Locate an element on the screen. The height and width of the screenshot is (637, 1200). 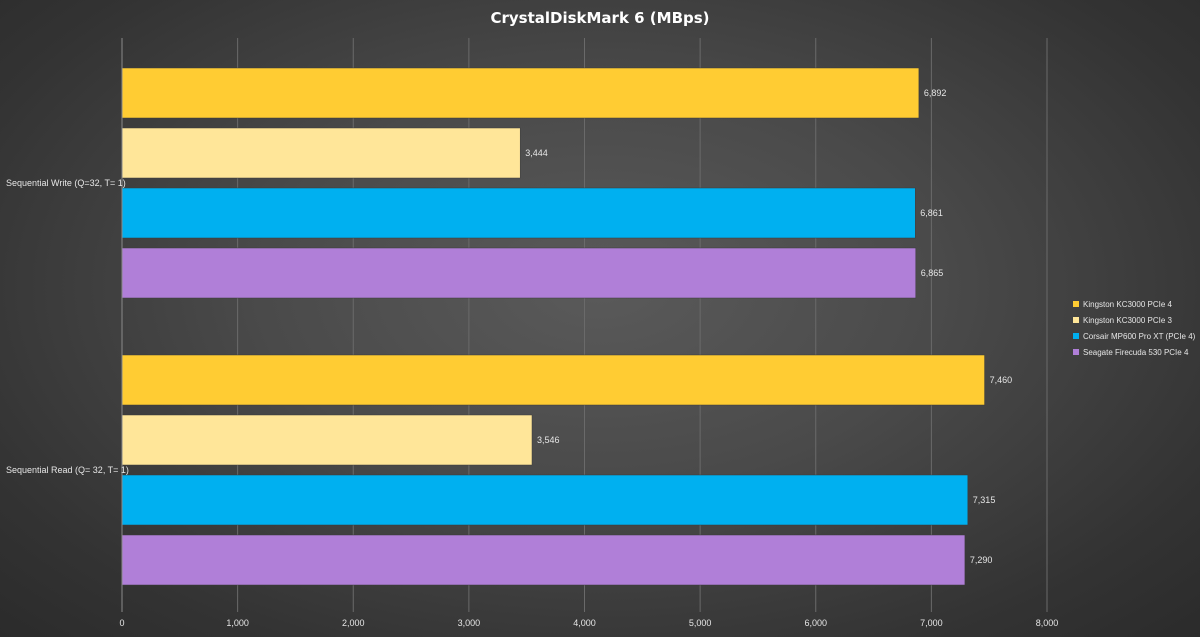
data-label: 6,865 is located at coordinates (932, 273).